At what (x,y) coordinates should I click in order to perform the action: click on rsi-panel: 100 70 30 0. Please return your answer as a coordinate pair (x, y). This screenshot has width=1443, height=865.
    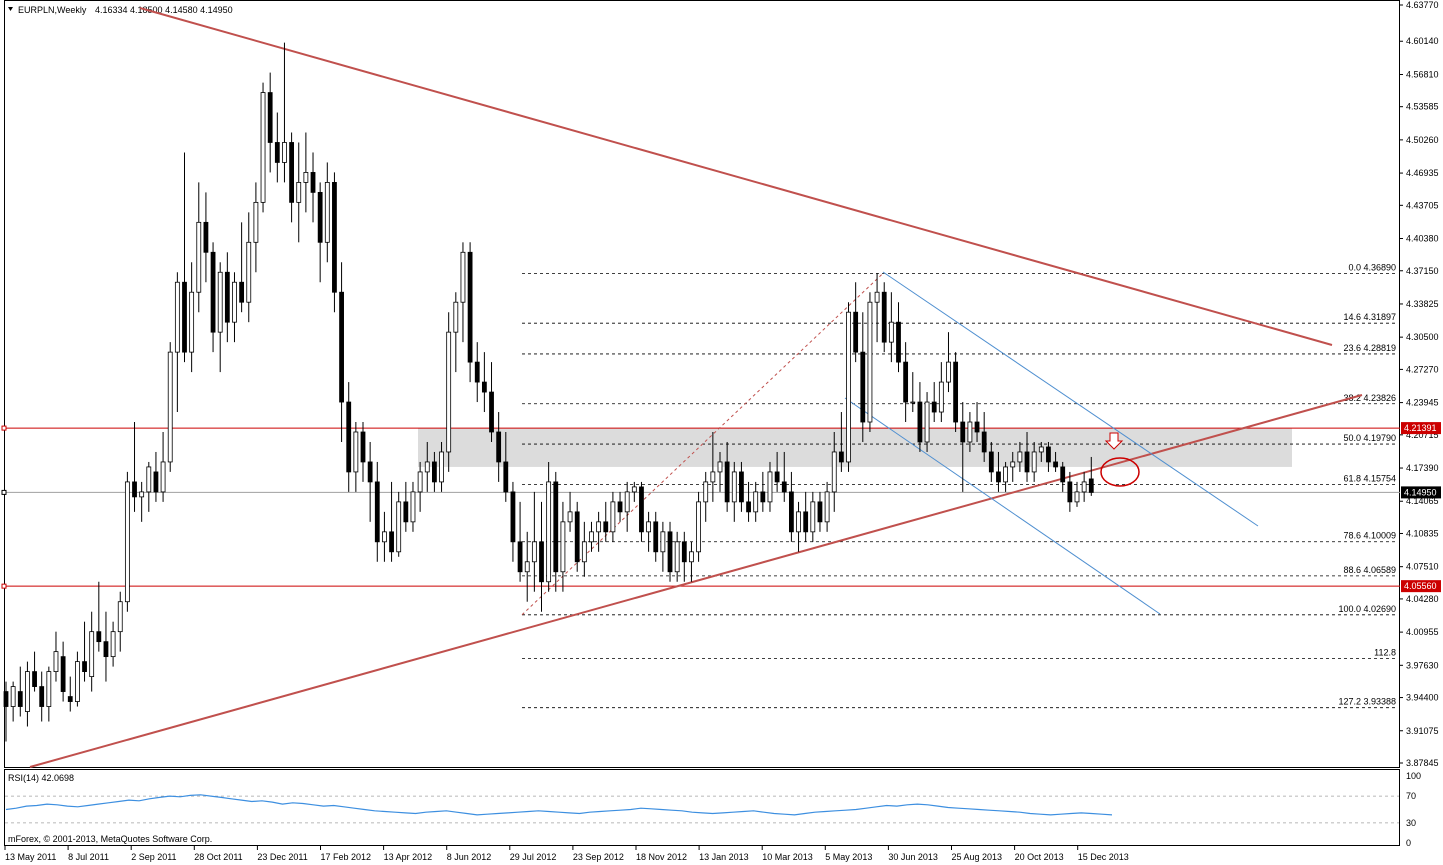
    Looking at the image, I should click on (713, 809).